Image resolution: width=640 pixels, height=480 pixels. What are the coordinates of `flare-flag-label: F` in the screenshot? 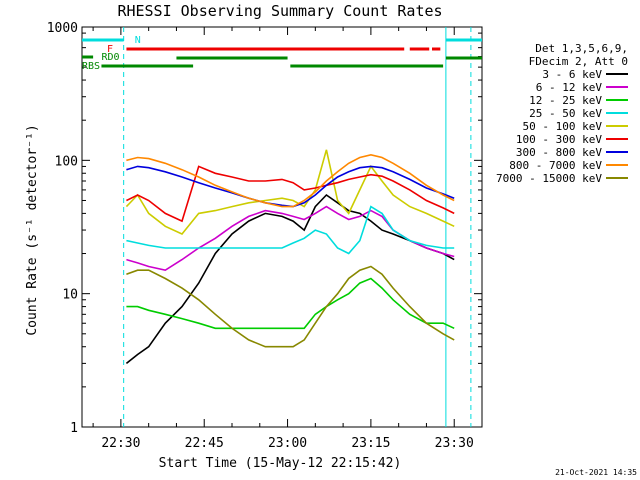 It's located at (110, 49).